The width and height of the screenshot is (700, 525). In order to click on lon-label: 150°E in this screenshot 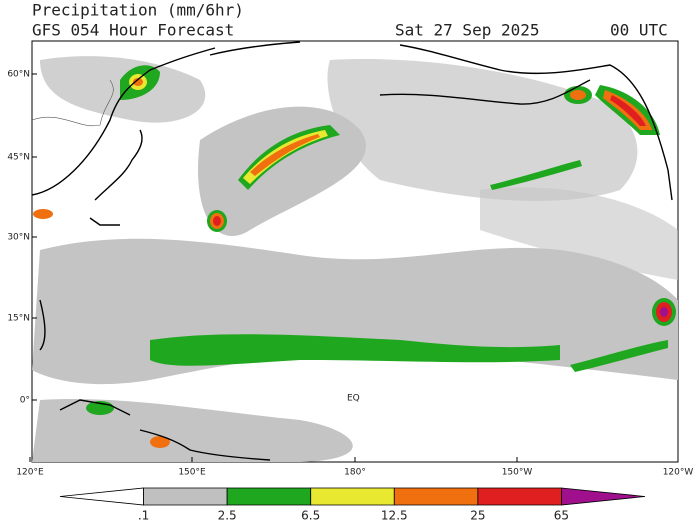, I will do `click(192, 473)`.